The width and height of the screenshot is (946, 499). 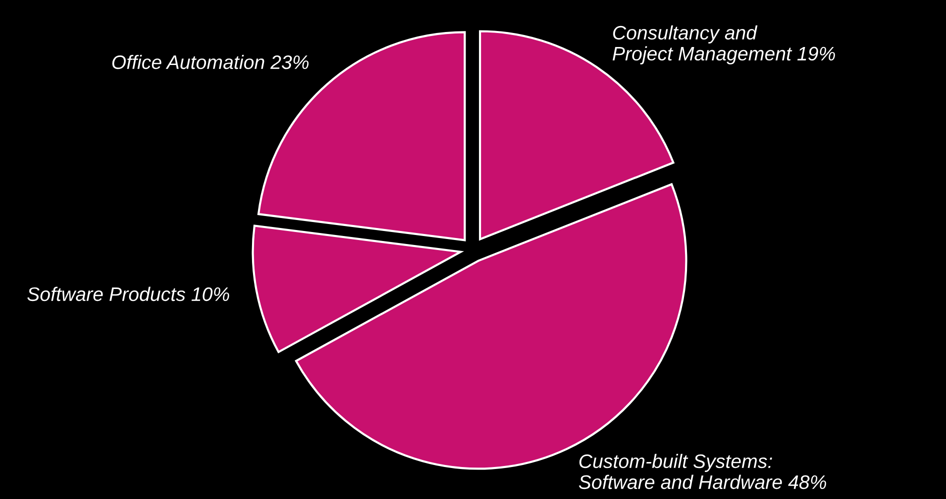 What do you see at coordinates (210, 62) in the screenshot?
I see `slice-label: Office Automation 23%` at bounding box center [210, 62].